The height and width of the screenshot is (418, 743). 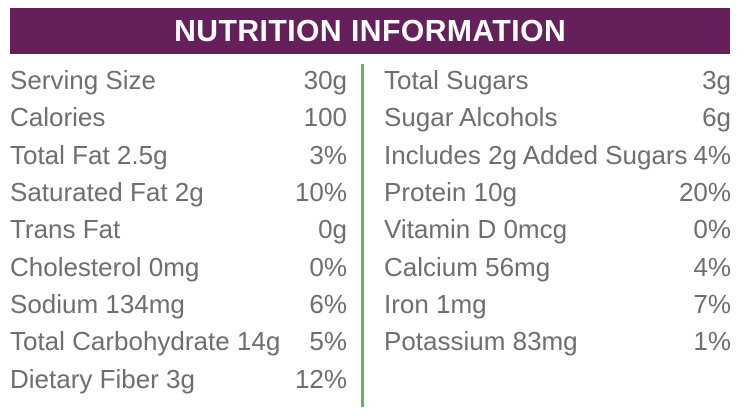 What do you see at coordinates (107, 192) in the screenshot?
I see `nutrient-label: Saturated Fat 2g` at bounding box center [107, 192].